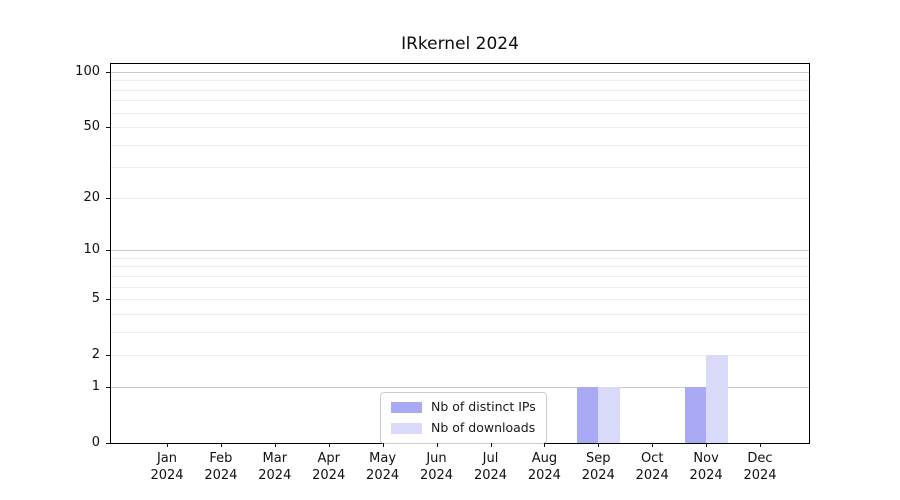 Image resolution: width=900 pixels, height=500 pixels. Describe the element at coordinates (706, 467) in the screenshot. I see `x-tick-label: Nov 2024` at that location.